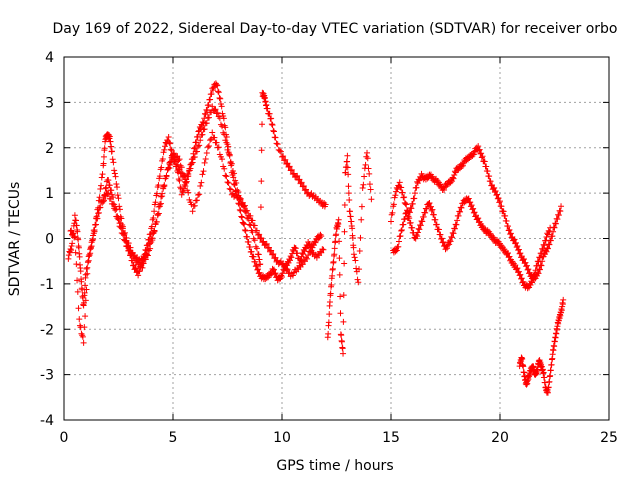  What do you see at coordinates (609, 438) in the screenshot?
I see `x-tick-label: 25` at bounding box center [609, 438].